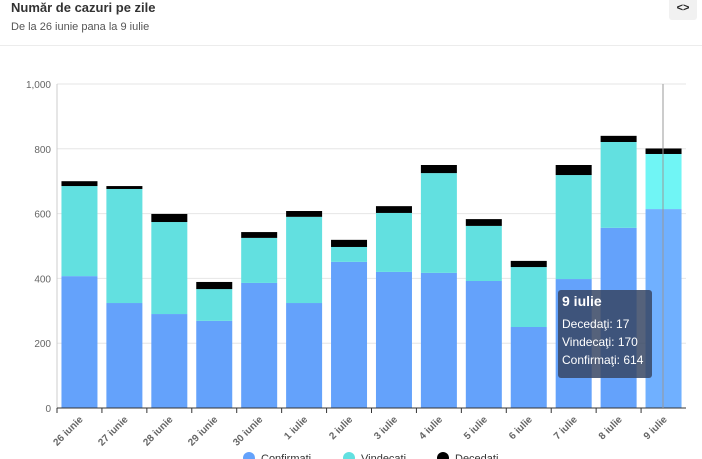  I want to click on x-tick-label: 2 iulie, so click(341, 428).